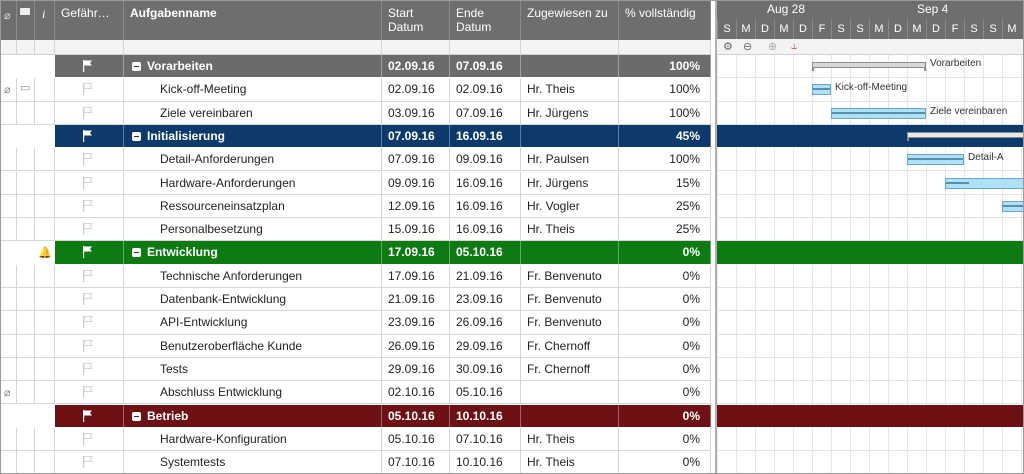  I want to click on group-row: Betrieb 05.10.16 10.10.16 0%, so click(356, 416).